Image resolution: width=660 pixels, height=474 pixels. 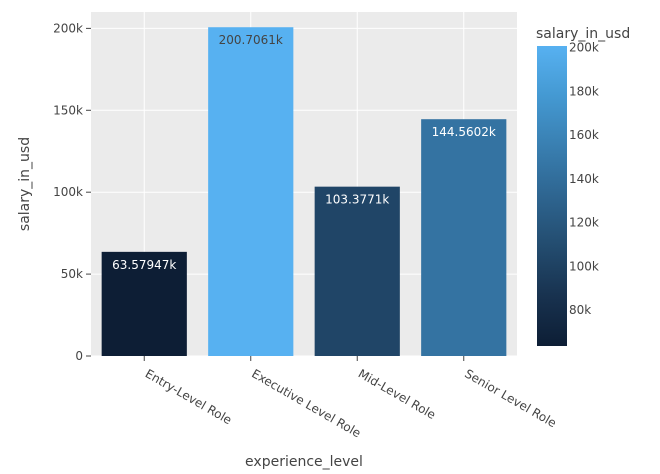 What do you see at coordinates (68, 192) in the screenshot?
I see `y-tick-label: 100k` at bounding box center [68, 192].